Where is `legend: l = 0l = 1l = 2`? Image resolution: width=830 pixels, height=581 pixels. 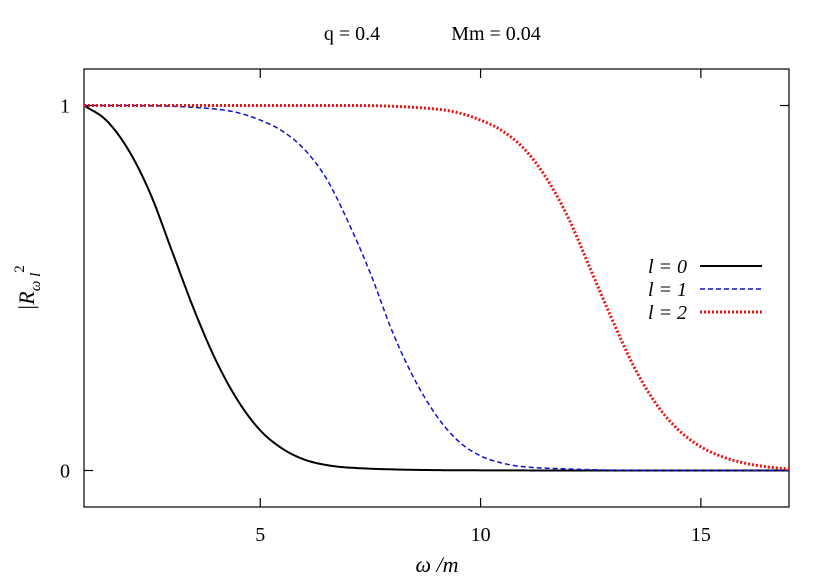 legend: l = 0l = 1l = 2 is located at coordinates (705, 290).